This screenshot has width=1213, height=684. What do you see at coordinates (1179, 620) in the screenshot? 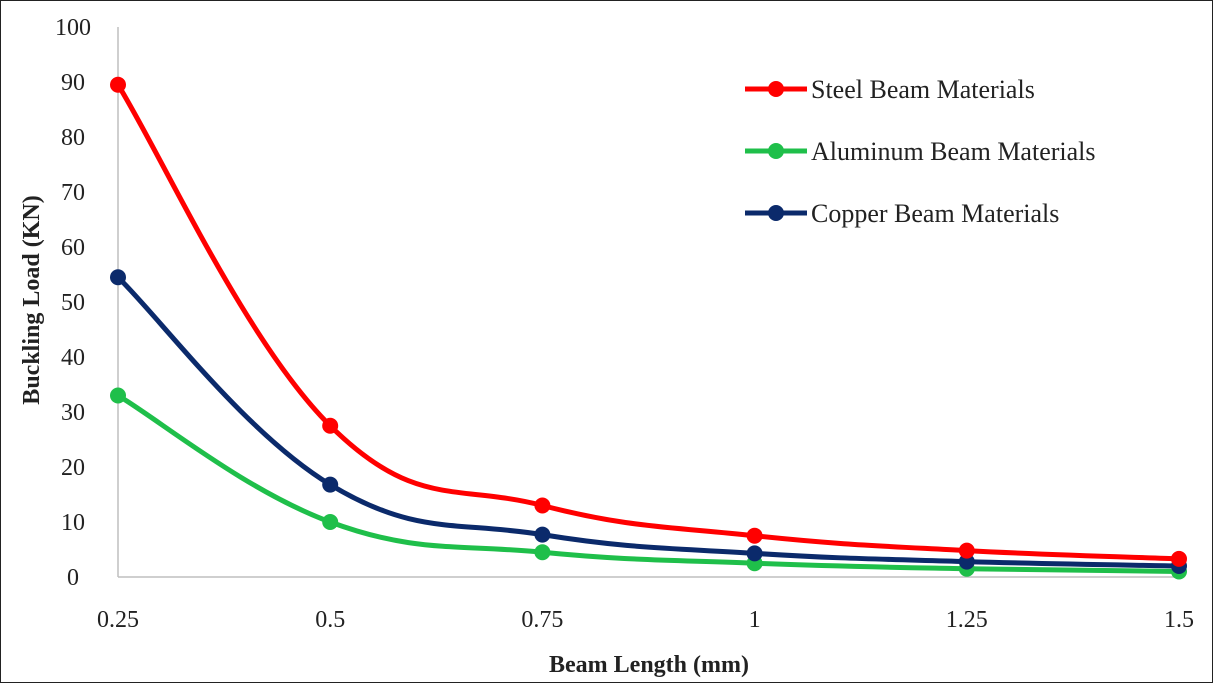
I see `x-tick-label: 1.5` at bounding box center [1179, 620].